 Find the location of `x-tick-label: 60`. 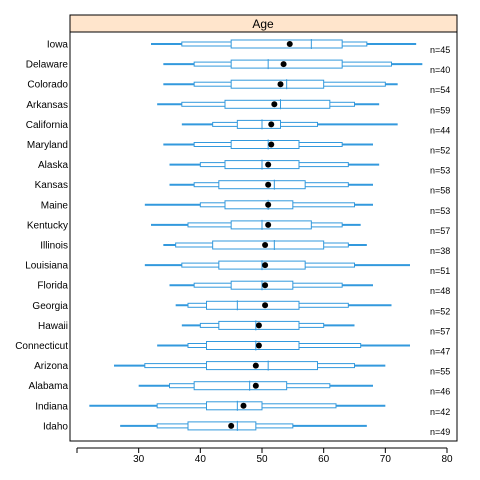

x-tick-label: 60 is located at coordinates (324, 459).